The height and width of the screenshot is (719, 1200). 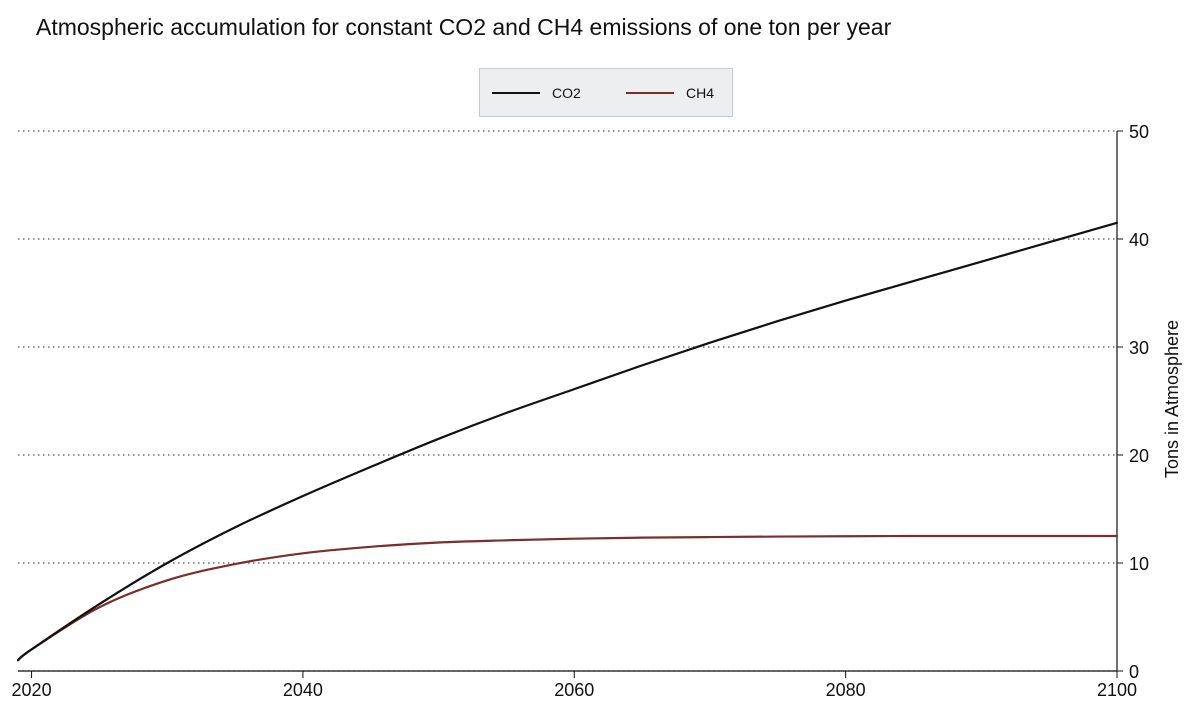 What do you see at coordinates (1139, 132) in the screenshot?
I see `y-tick-label-50: 50` at bounding box center [1139, 132].